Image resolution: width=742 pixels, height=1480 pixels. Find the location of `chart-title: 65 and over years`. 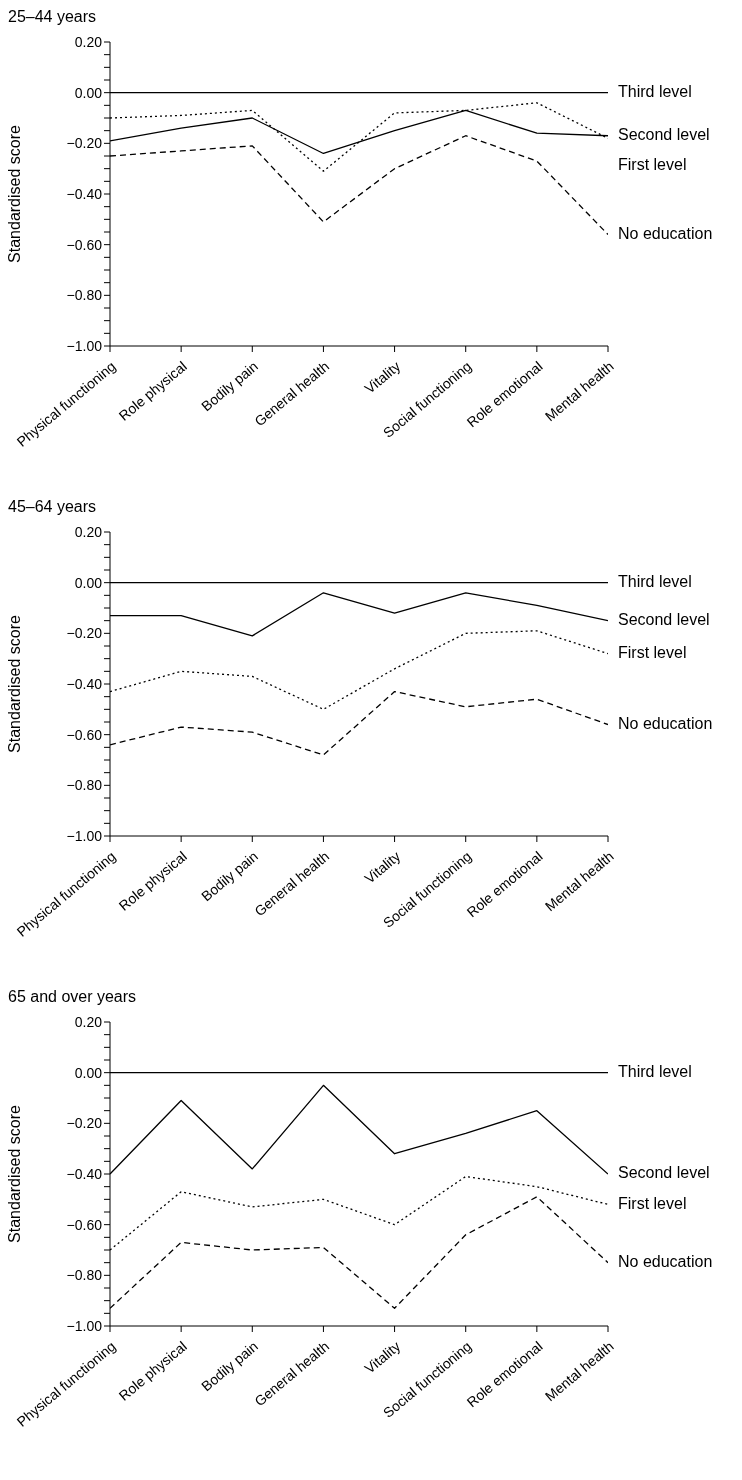

chart-title: 65 and over years is located at coordinates (73, 997).